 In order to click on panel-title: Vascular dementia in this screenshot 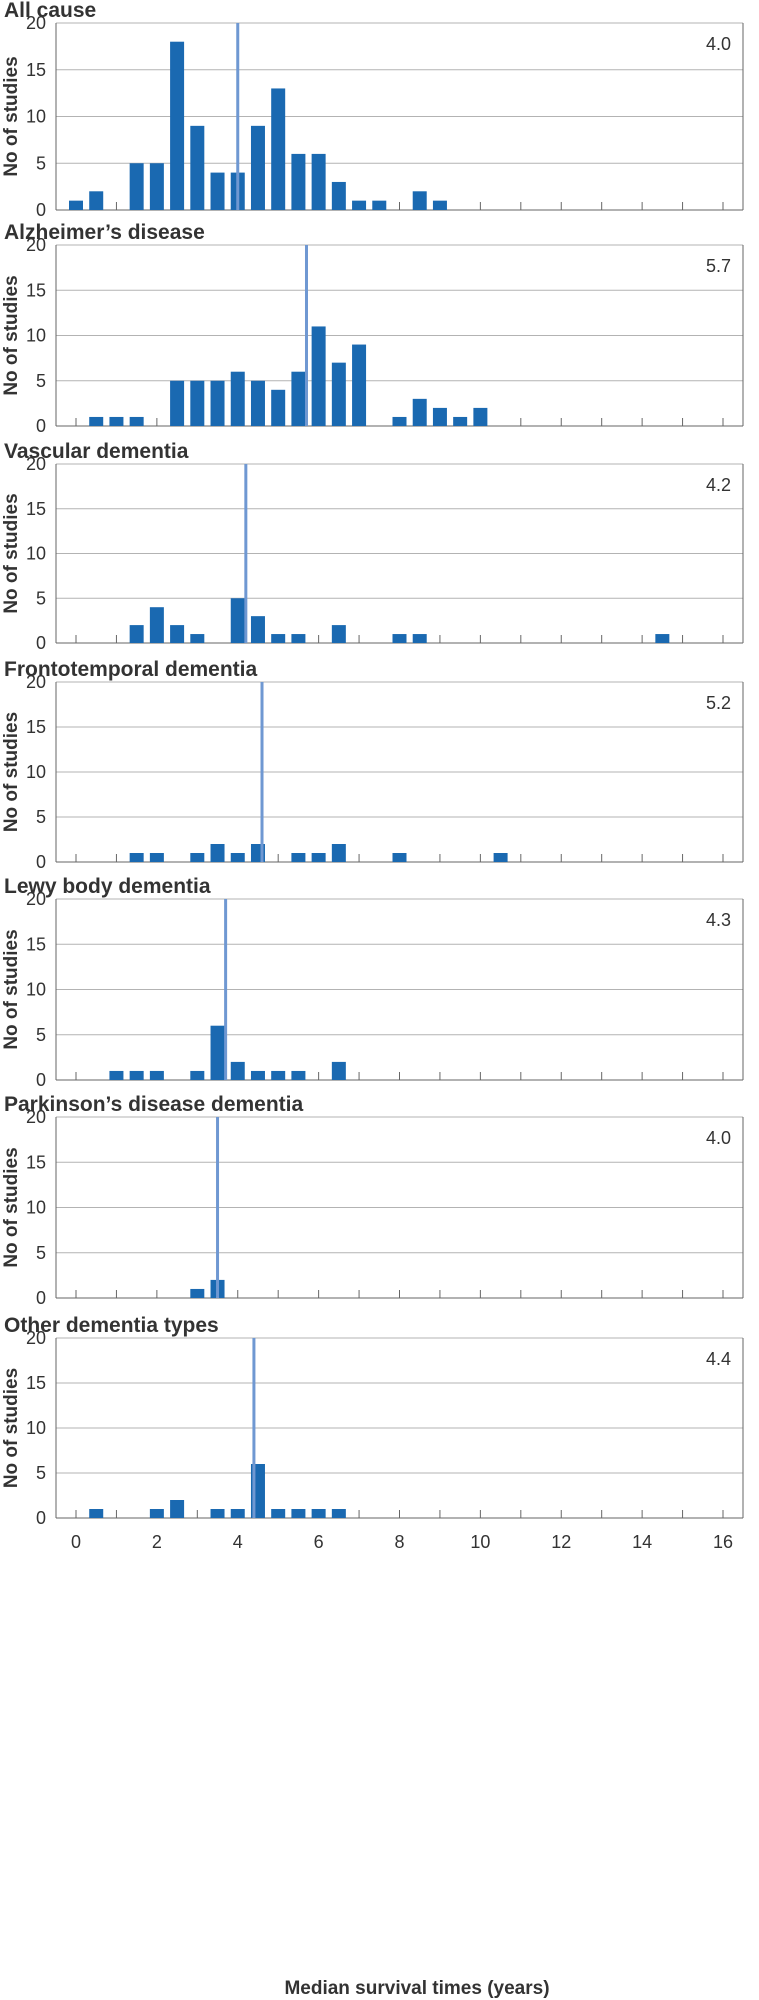, I will do `click(96, 451)`.